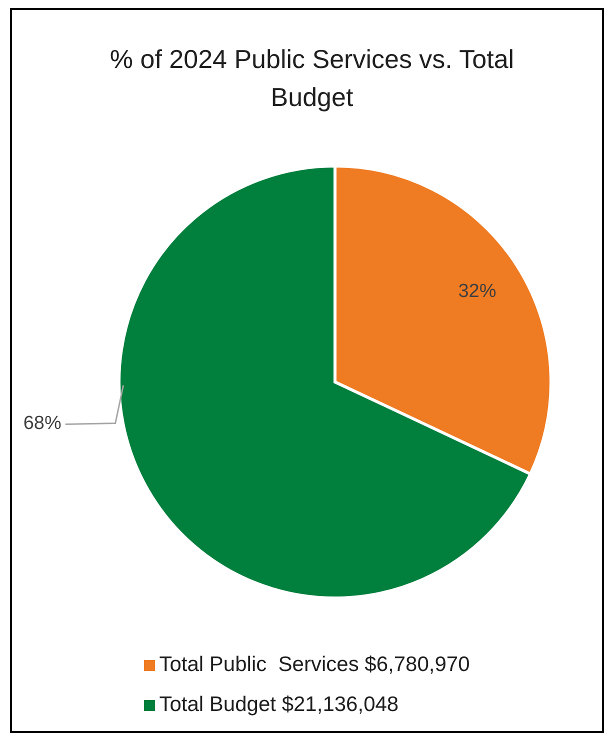 Image resolution: width=610 pixels, height=739 pixels. What do you see at coordinates (312, 78) in the screenshot?
I see `chart-title: % of 2024 Public Services vs. Total Budget` at bounding box center [312, 78].